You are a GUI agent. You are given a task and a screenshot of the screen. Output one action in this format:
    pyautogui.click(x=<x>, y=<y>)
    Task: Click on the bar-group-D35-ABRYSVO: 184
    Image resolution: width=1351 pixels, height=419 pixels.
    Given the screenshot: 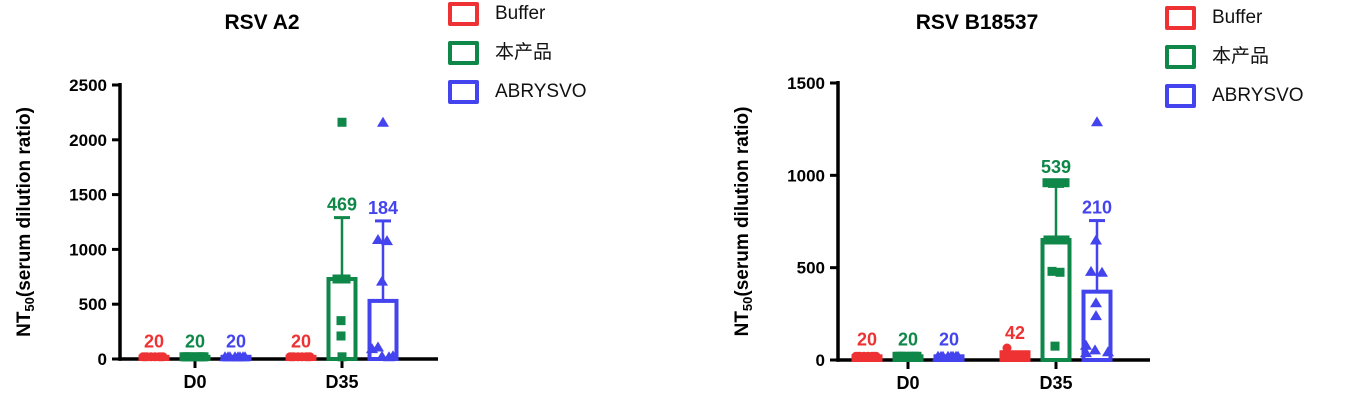 What is the action you would take?
    pyautogui.click(x=382, y=239)
    